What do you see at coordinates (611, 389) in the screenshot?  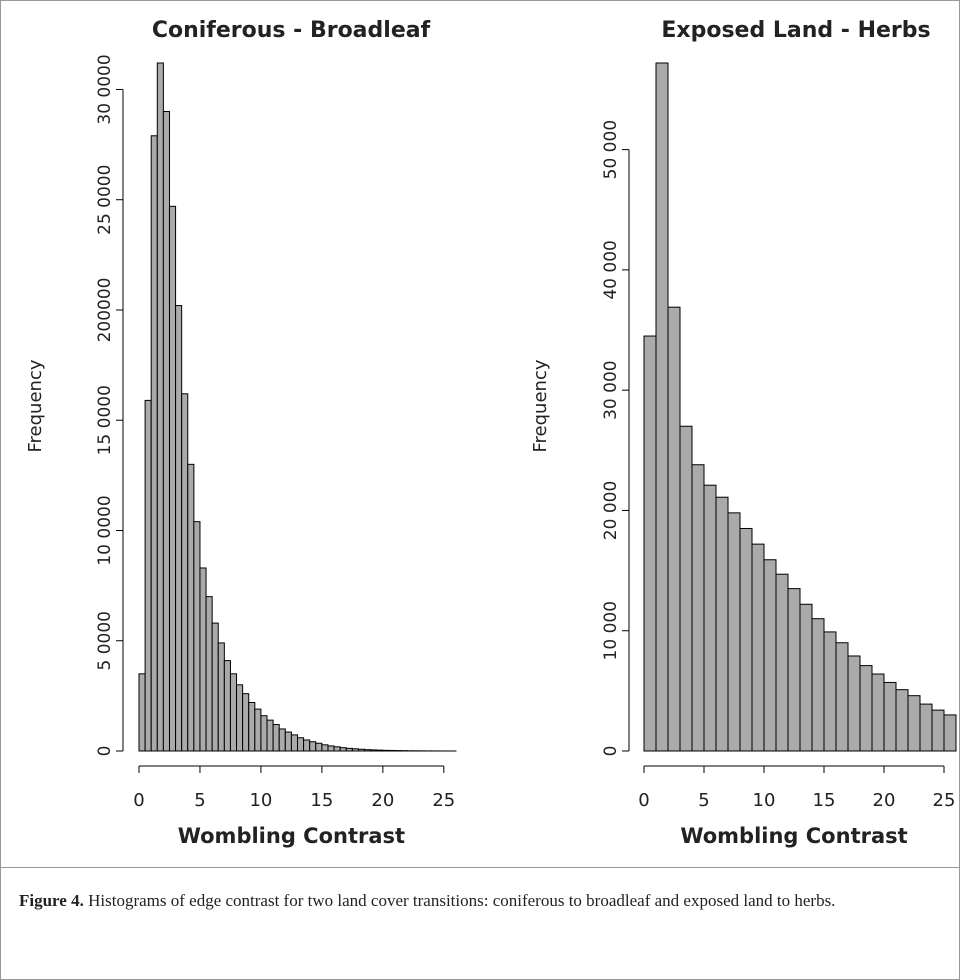 I see `y-tick-label: 30 000` at bounding box center [611, 389].